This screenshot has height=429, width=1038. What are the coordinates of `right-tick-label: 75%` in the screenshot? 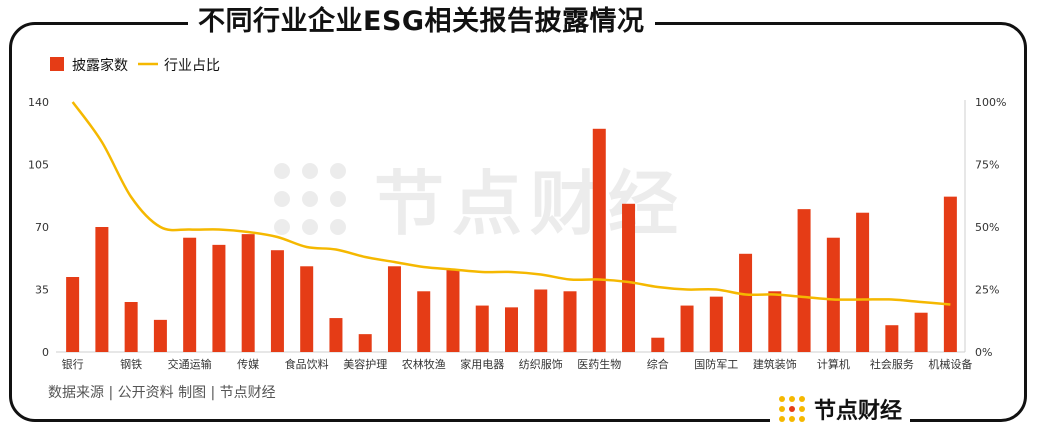 It's located at (987, 165).